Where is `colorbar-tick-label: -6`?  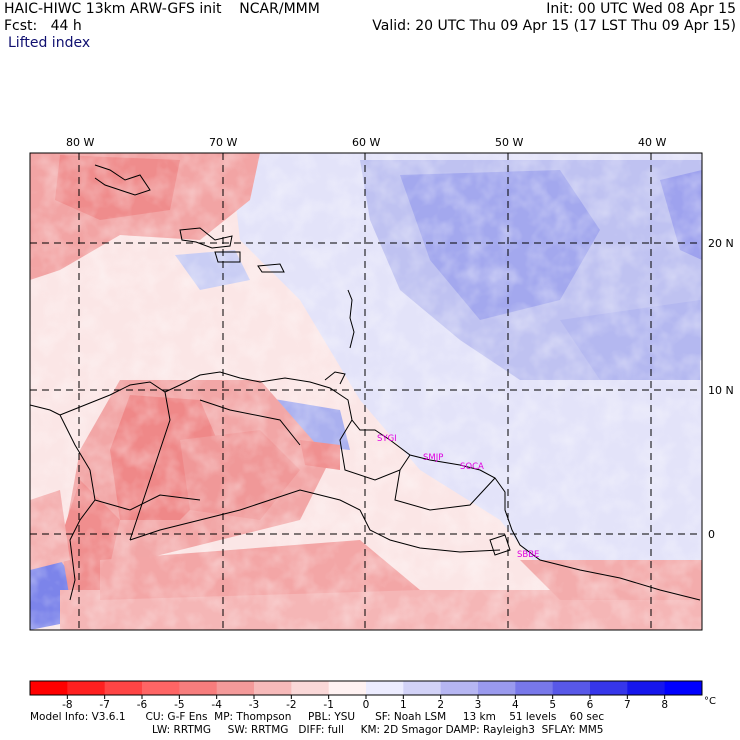 colorbar-tick-label: -6 is located at coordinates (142, 704).